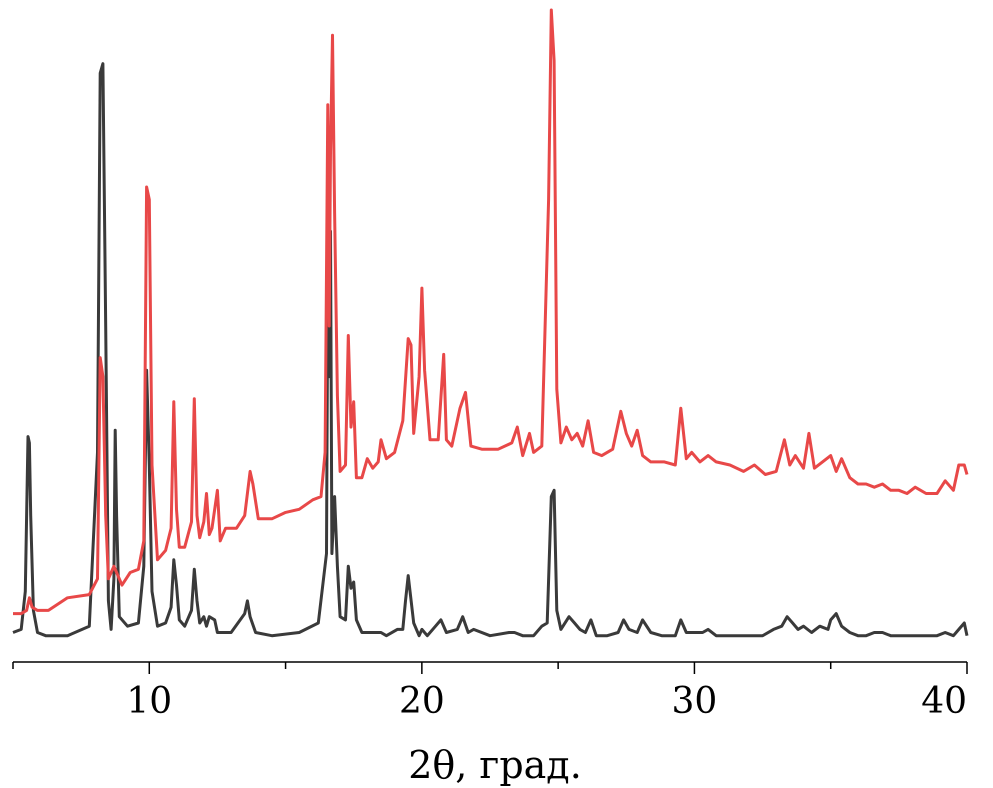 The width and height of the screenshot is (993, 788). I want to click on x-axis: 10 20 30 40, so click(490, 691).